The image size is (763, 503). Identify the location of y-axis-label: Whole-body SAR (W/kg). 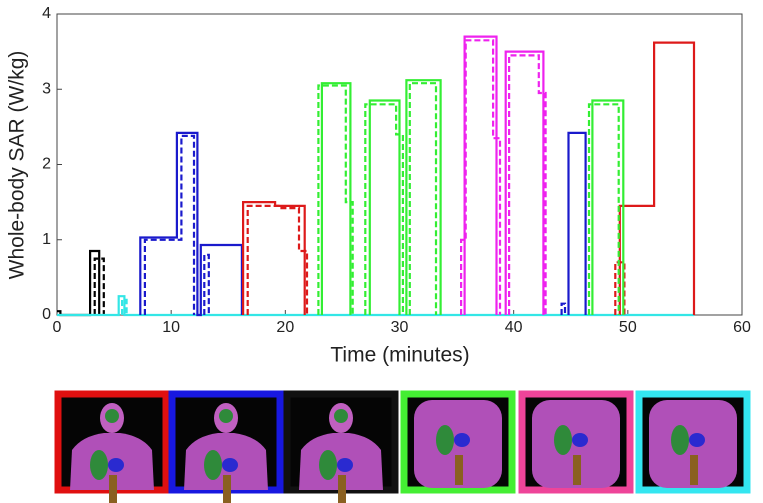
(17, 165).